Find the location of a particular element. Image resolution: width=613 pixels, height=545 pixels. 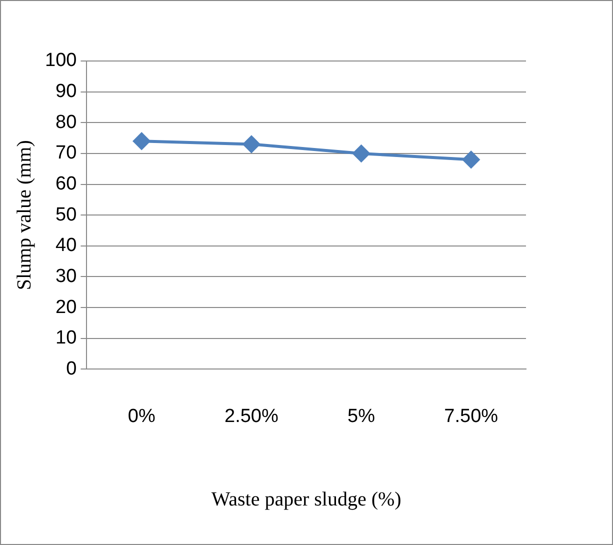

x-tick-label: 5% is located at coordinates (362, 416).